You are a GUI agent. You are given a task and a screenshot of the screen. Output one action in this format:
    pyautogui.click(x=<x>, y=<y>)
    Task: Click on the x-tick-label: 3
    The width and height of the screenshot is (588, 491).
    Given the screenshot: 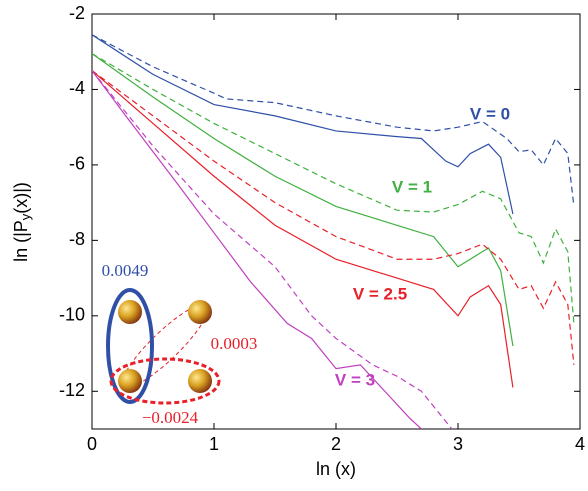 What is the action you would take?
    pyautogui.click(x=458, y=444)
    